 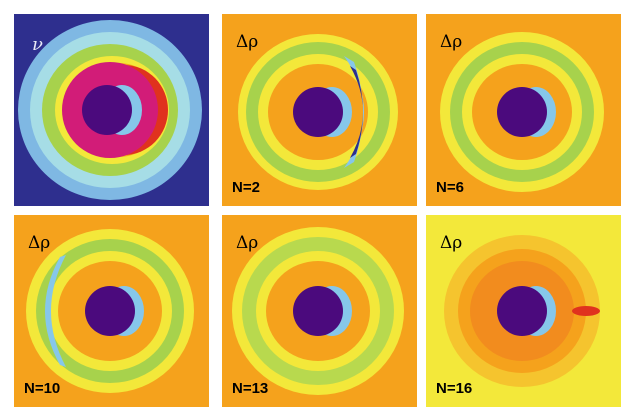 I want to click on panel-n10-image, so click(x=111, y=311).